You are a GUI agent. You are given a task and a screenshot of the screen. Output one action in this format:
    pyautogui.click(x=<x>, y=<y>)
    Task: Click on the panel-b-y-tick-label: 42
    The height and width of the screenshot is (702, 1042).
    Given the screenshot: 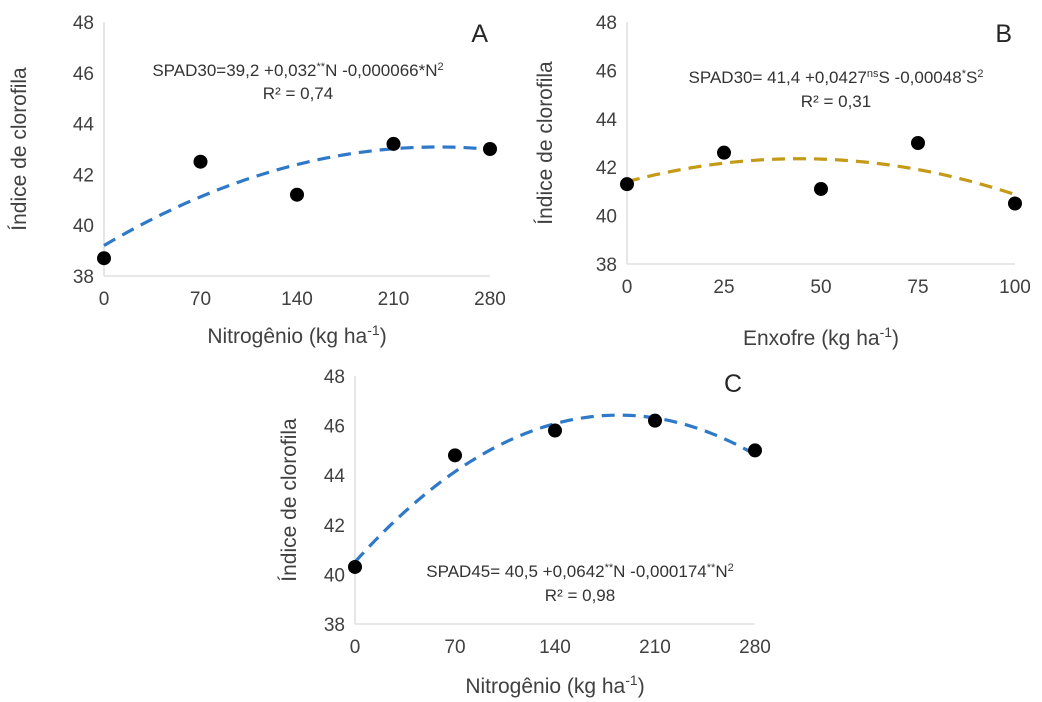 What is the action you would take?
    pyautogui.click(x=606, y=168)
    